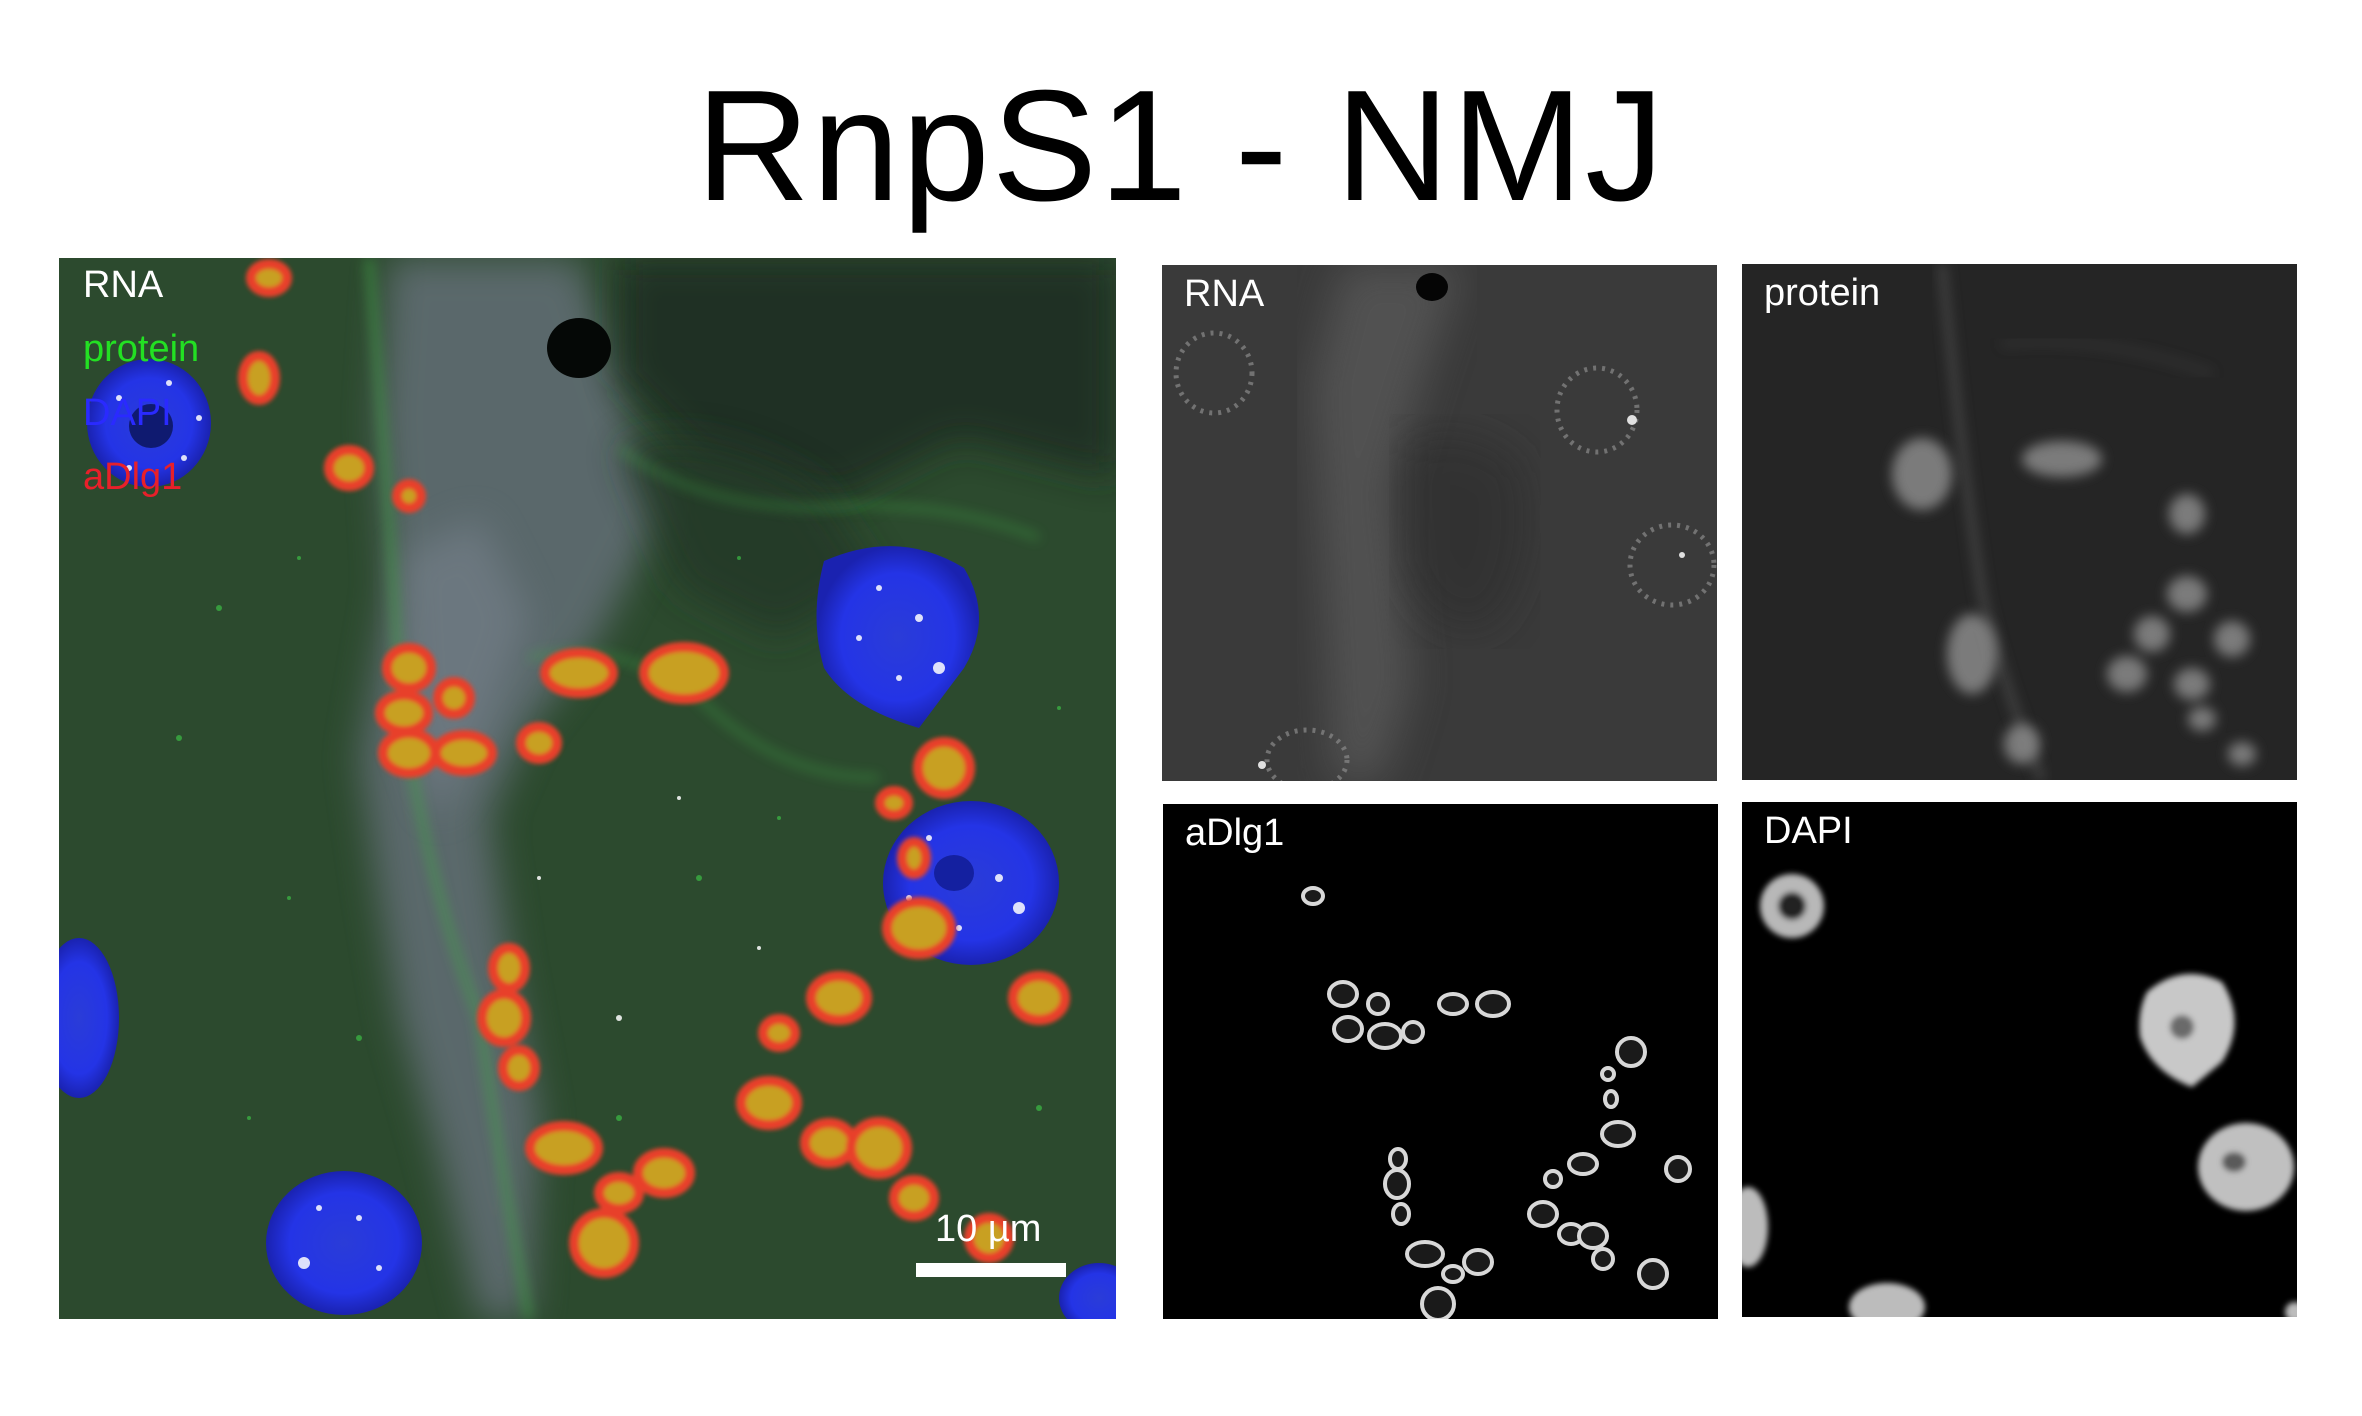  What do you see at coordinates (127, 413) in the screenshot?
I see `legend-dapi: DAPI` at bounding box center [127, 413].